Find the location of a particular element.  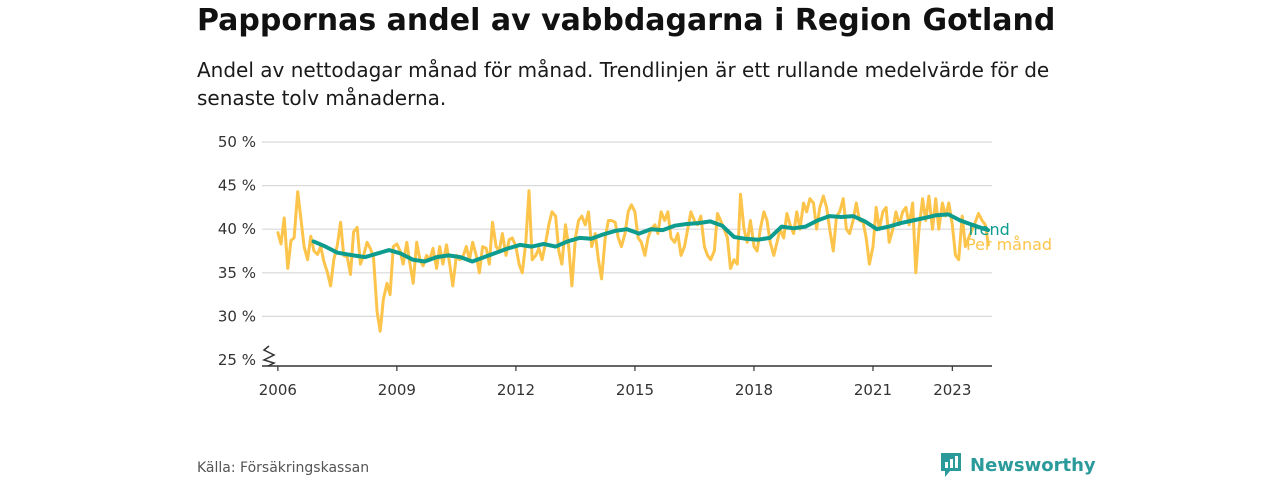

x-tick-label: 2012 is located at coordinates (516, 390).